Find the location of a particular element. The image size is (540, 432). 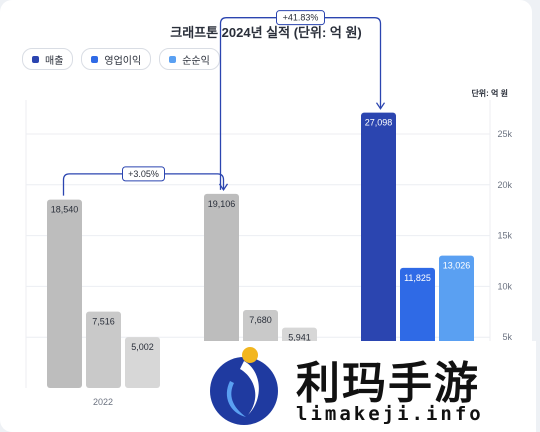

growth-arrow-head is located at coordinates (380, 106).